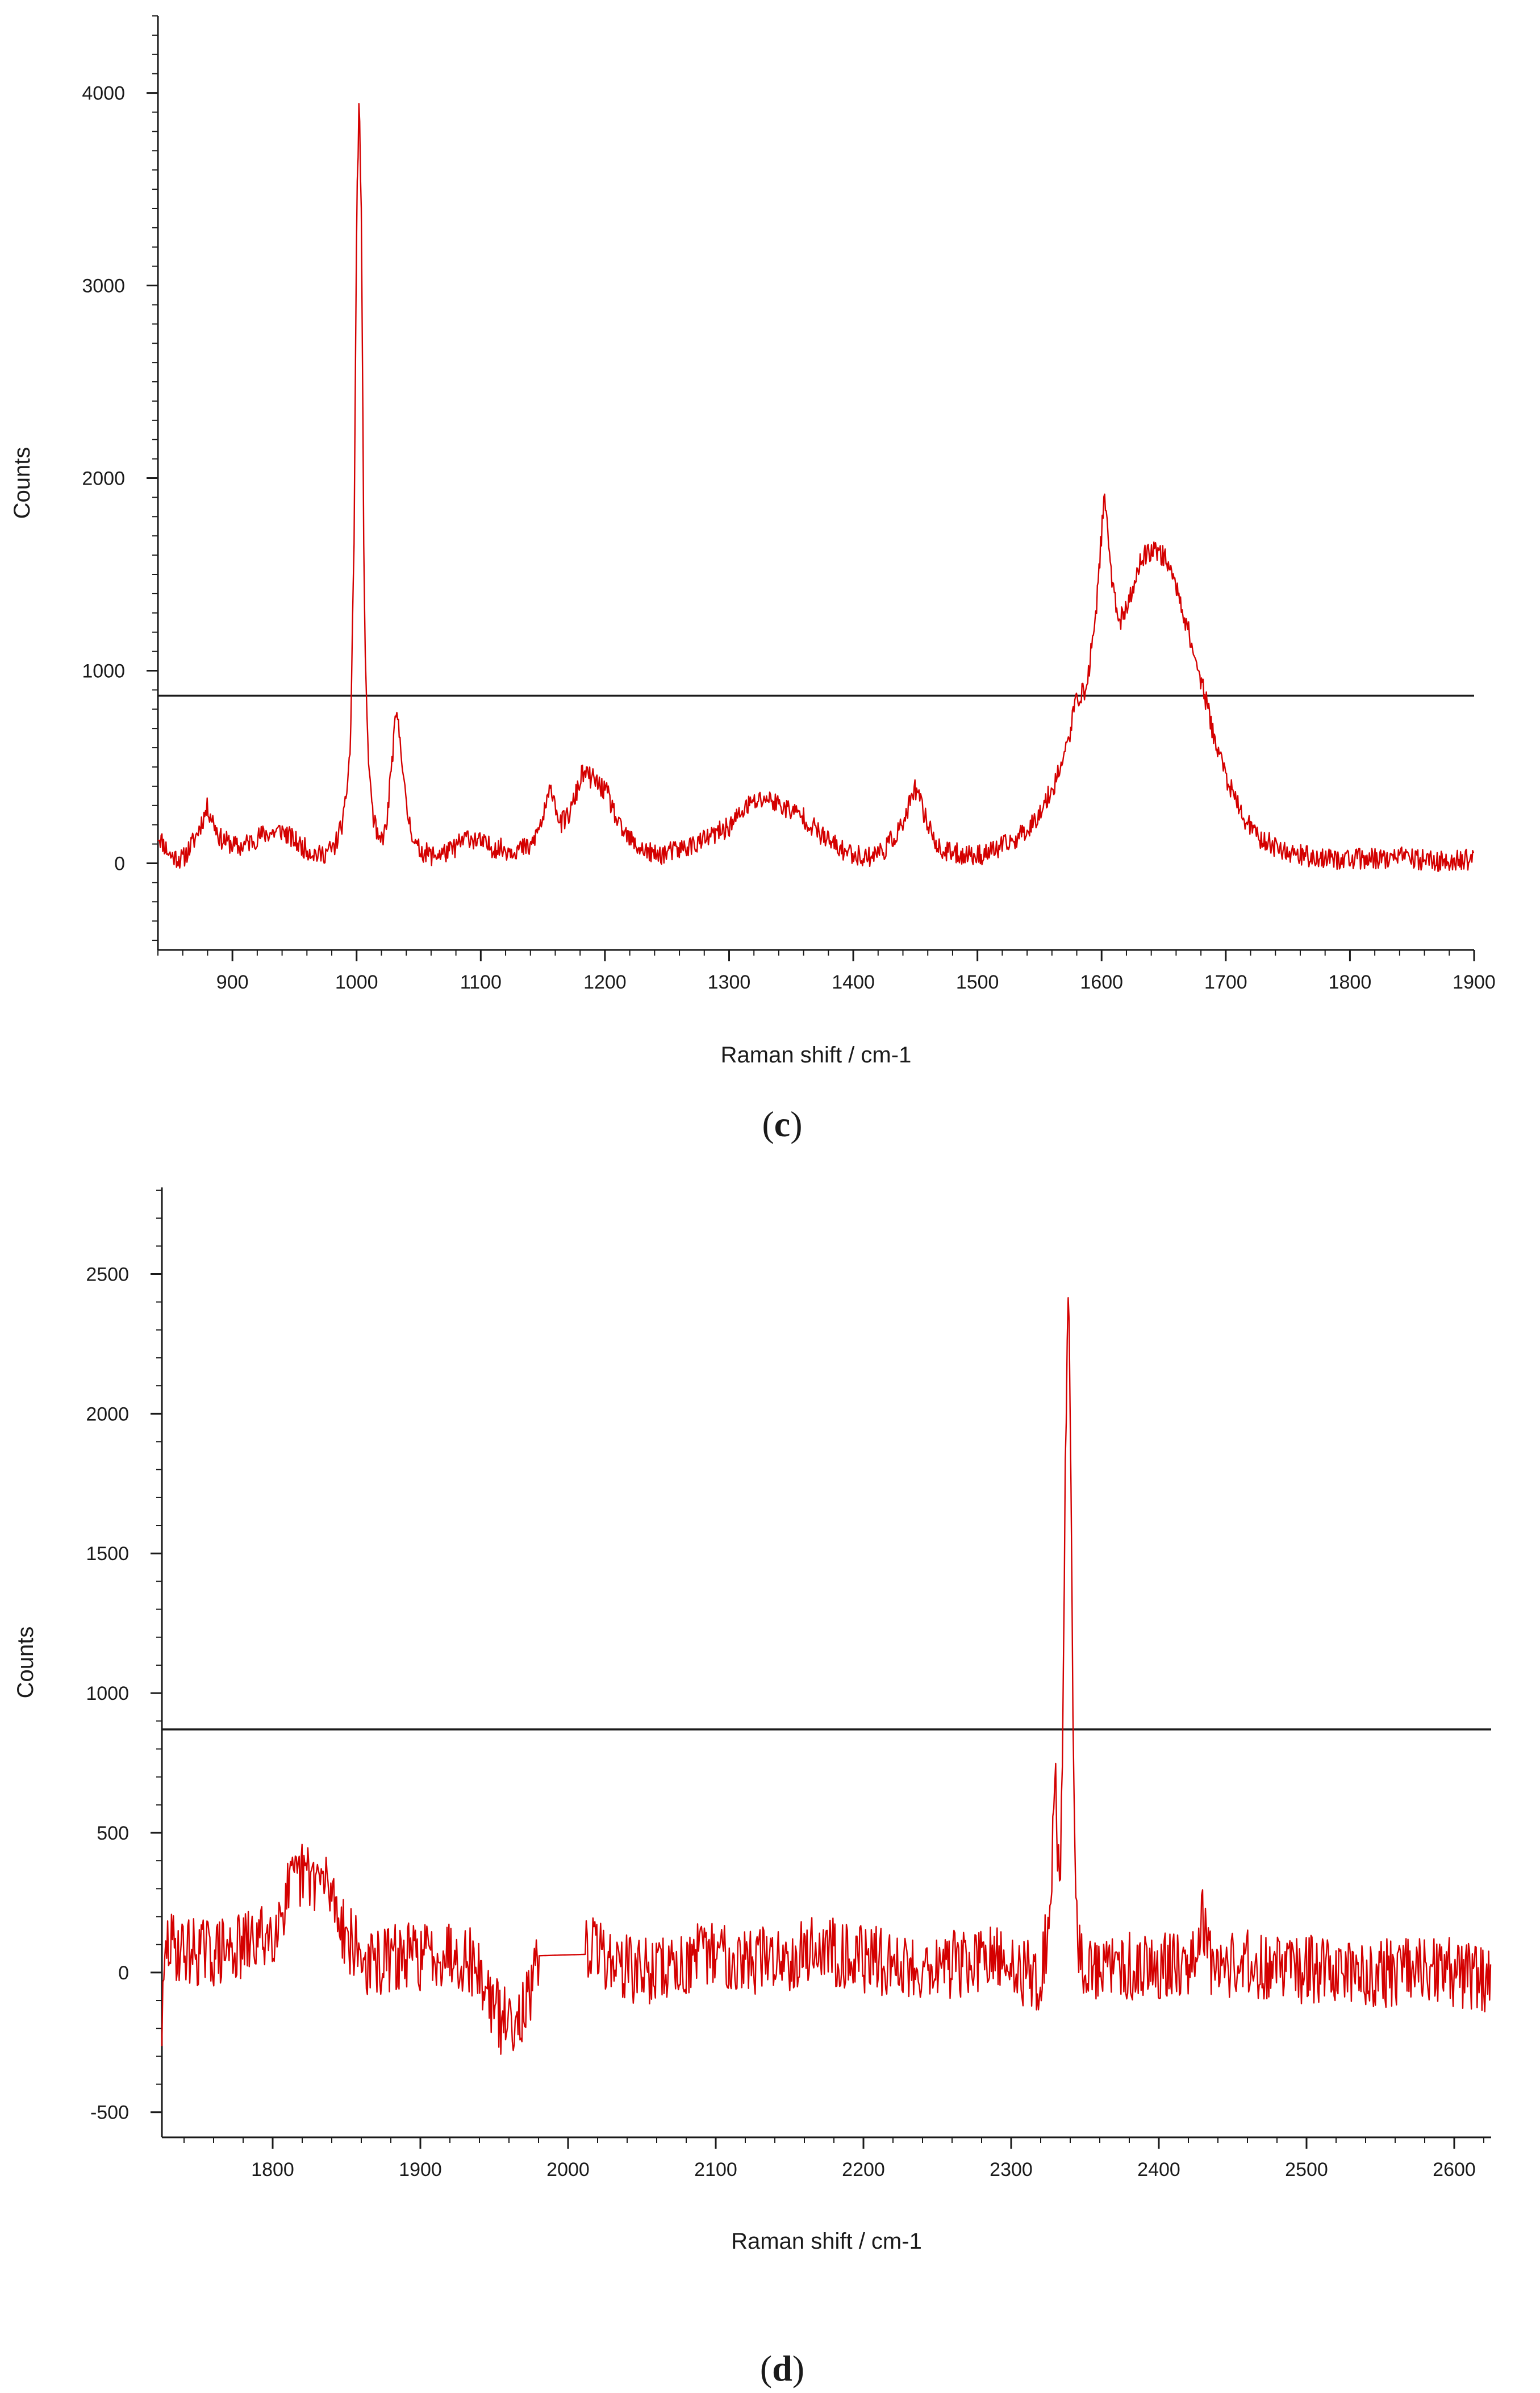 This screenshot has height=2393, width=1540. What do you see at coordinates (863, 2170) in the screenshot?
I see `x-tick-label: 2200` at bounding box center [863, 2170].